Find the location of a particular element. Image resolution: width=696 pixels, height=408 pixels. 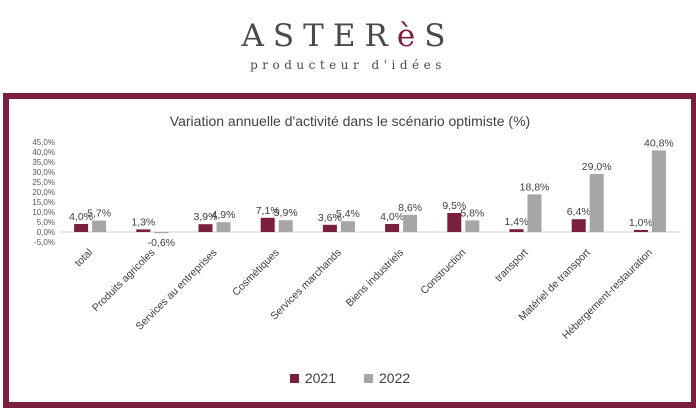

legend-swatch-2022 is located at coordinates (368, 378).